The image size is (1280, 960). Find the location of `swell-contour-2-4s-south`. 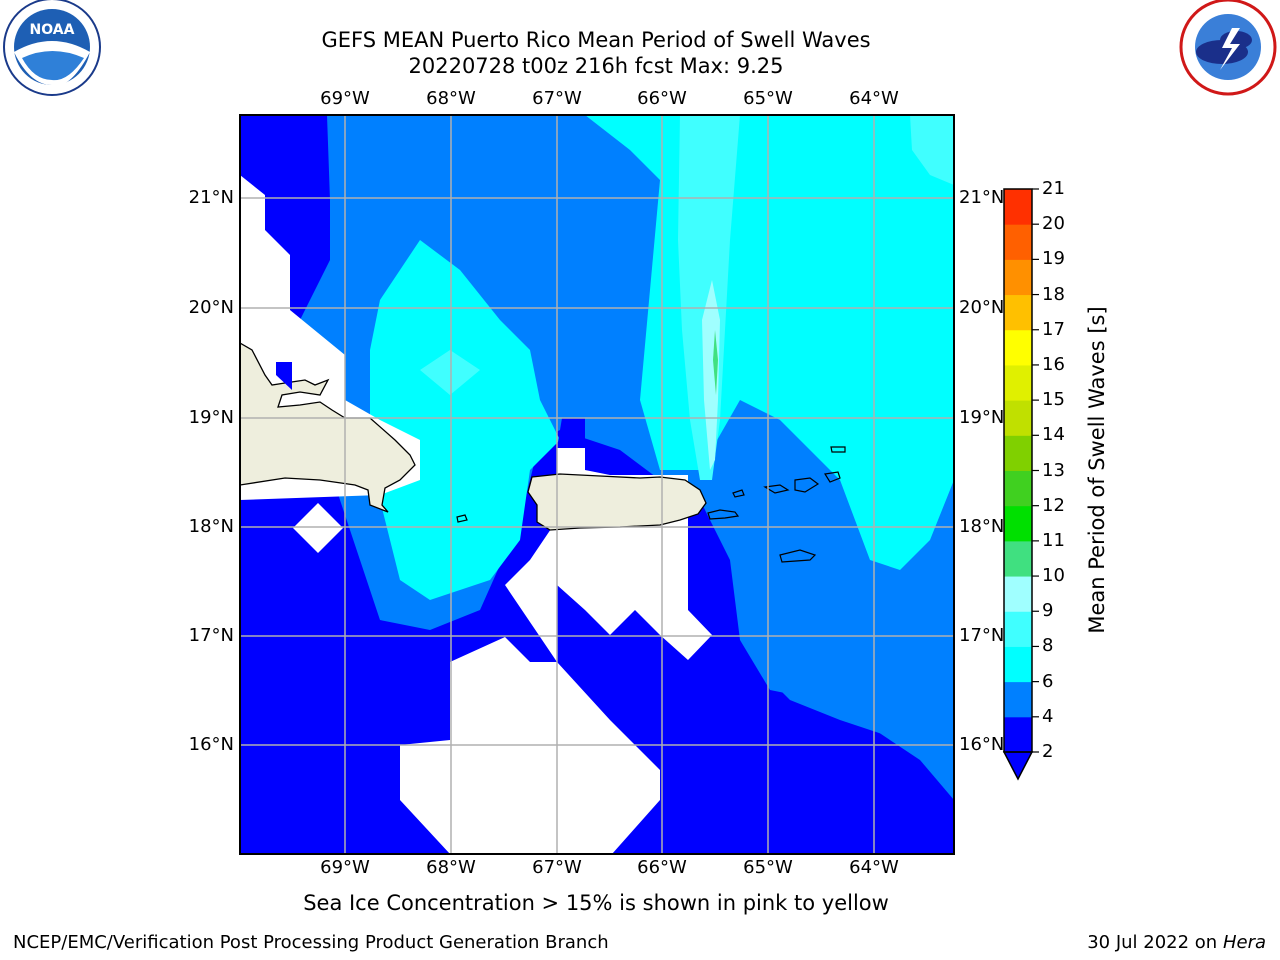

swell-contour-2-4s-south is located at coordinates (867, 687).